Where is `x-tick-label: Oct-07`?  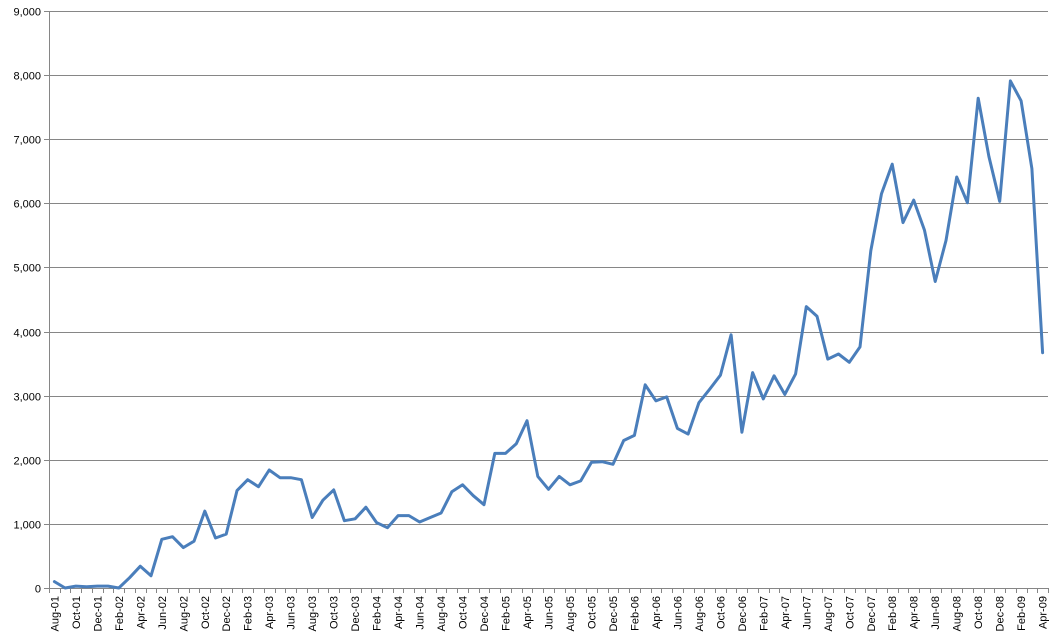
x-tick-label: Oct-07 is located at coordinates (850, 612).